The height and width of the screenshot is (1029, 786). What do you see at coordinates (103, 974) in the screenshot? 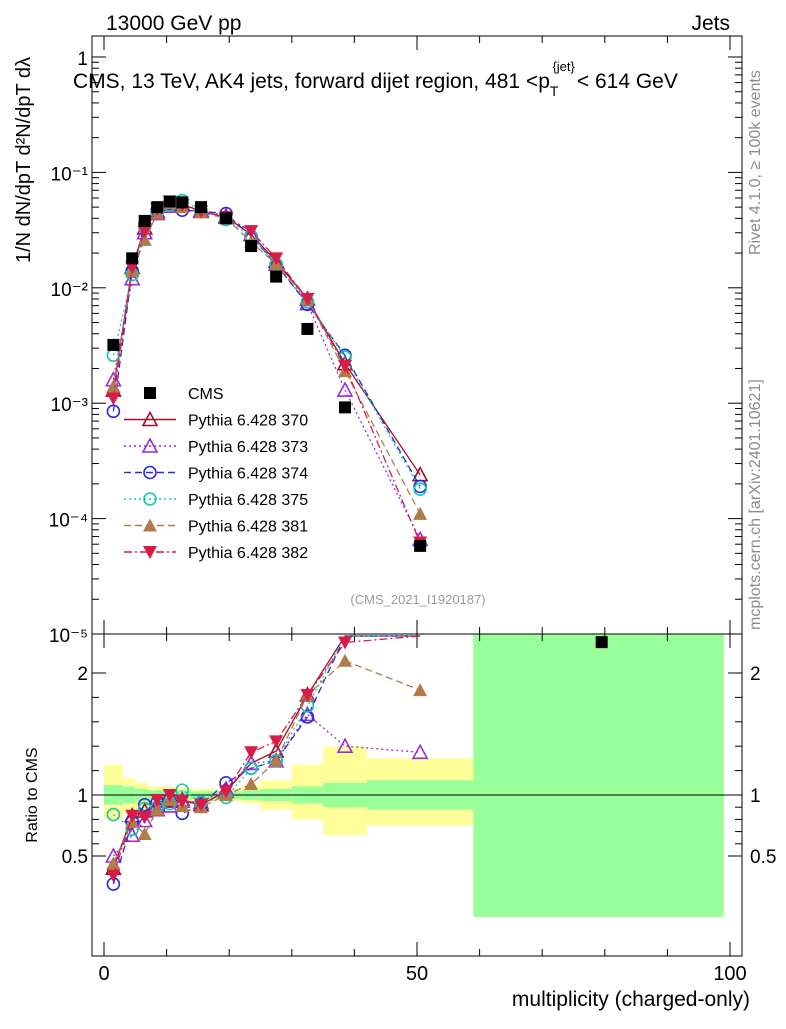
I see `x-tick-label: 0` at bounding box center [103, 974].